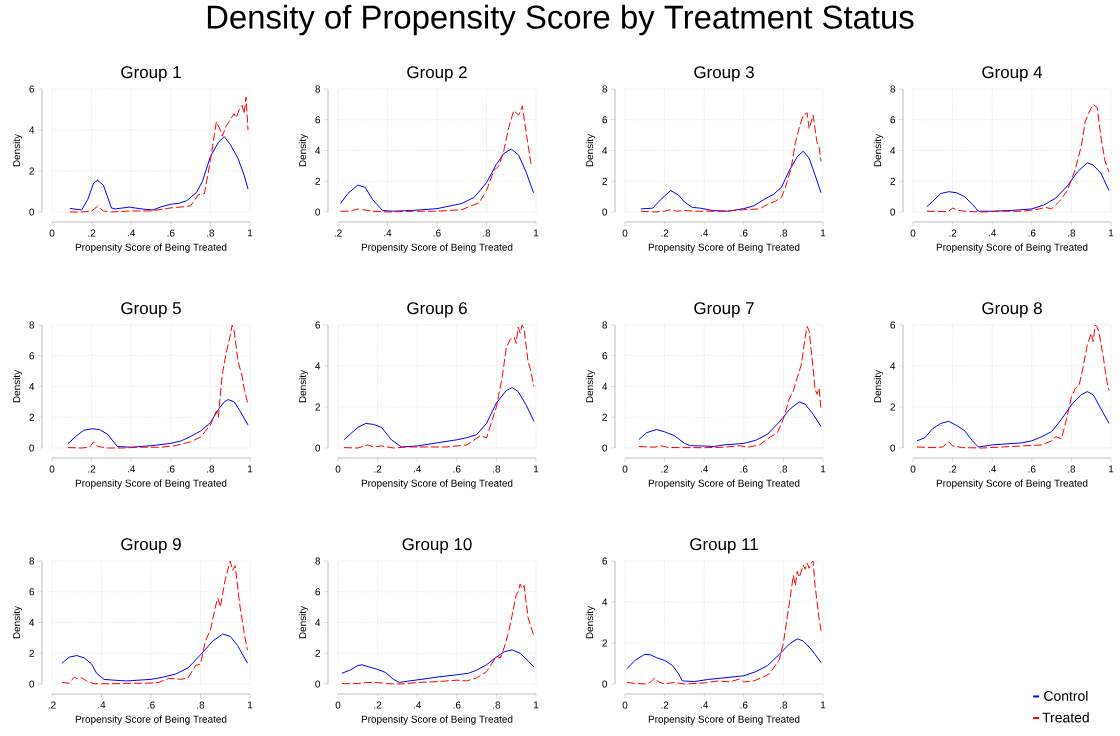 Image resolution: width=1120 pixels, height=736 pixels. Describe the element at coordinates (437, 546) in the screenshot. I see `chart-title: Group 10` at that location.